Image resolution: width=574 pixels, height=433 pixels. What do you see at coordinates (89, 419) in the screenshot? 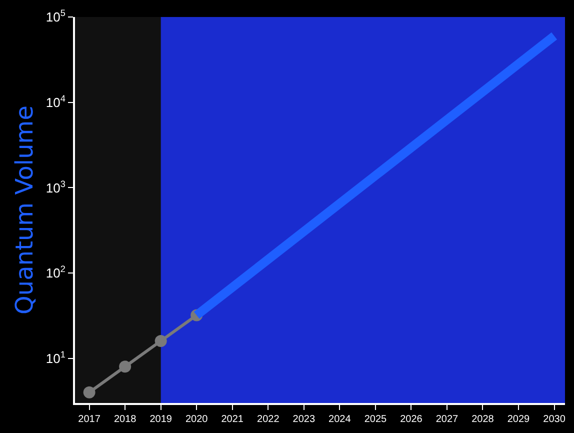
I see `x-tick-label: 2017` at bounding box center [89, 419].